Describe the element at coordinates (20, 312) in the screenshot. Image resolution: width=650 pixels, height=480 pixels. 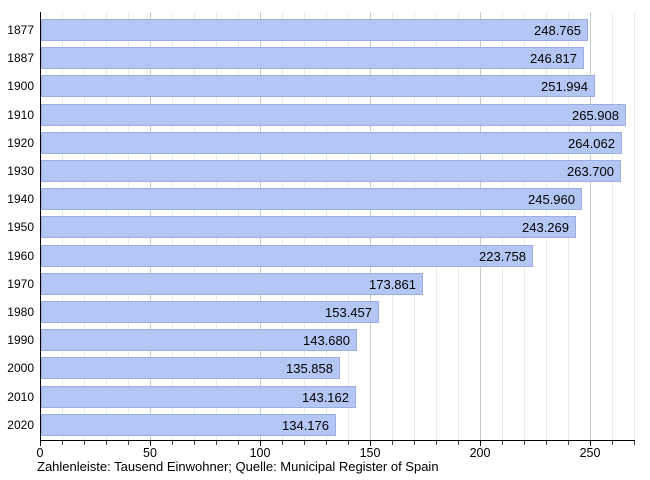
I see `y-axis-label: 1980` at that location.